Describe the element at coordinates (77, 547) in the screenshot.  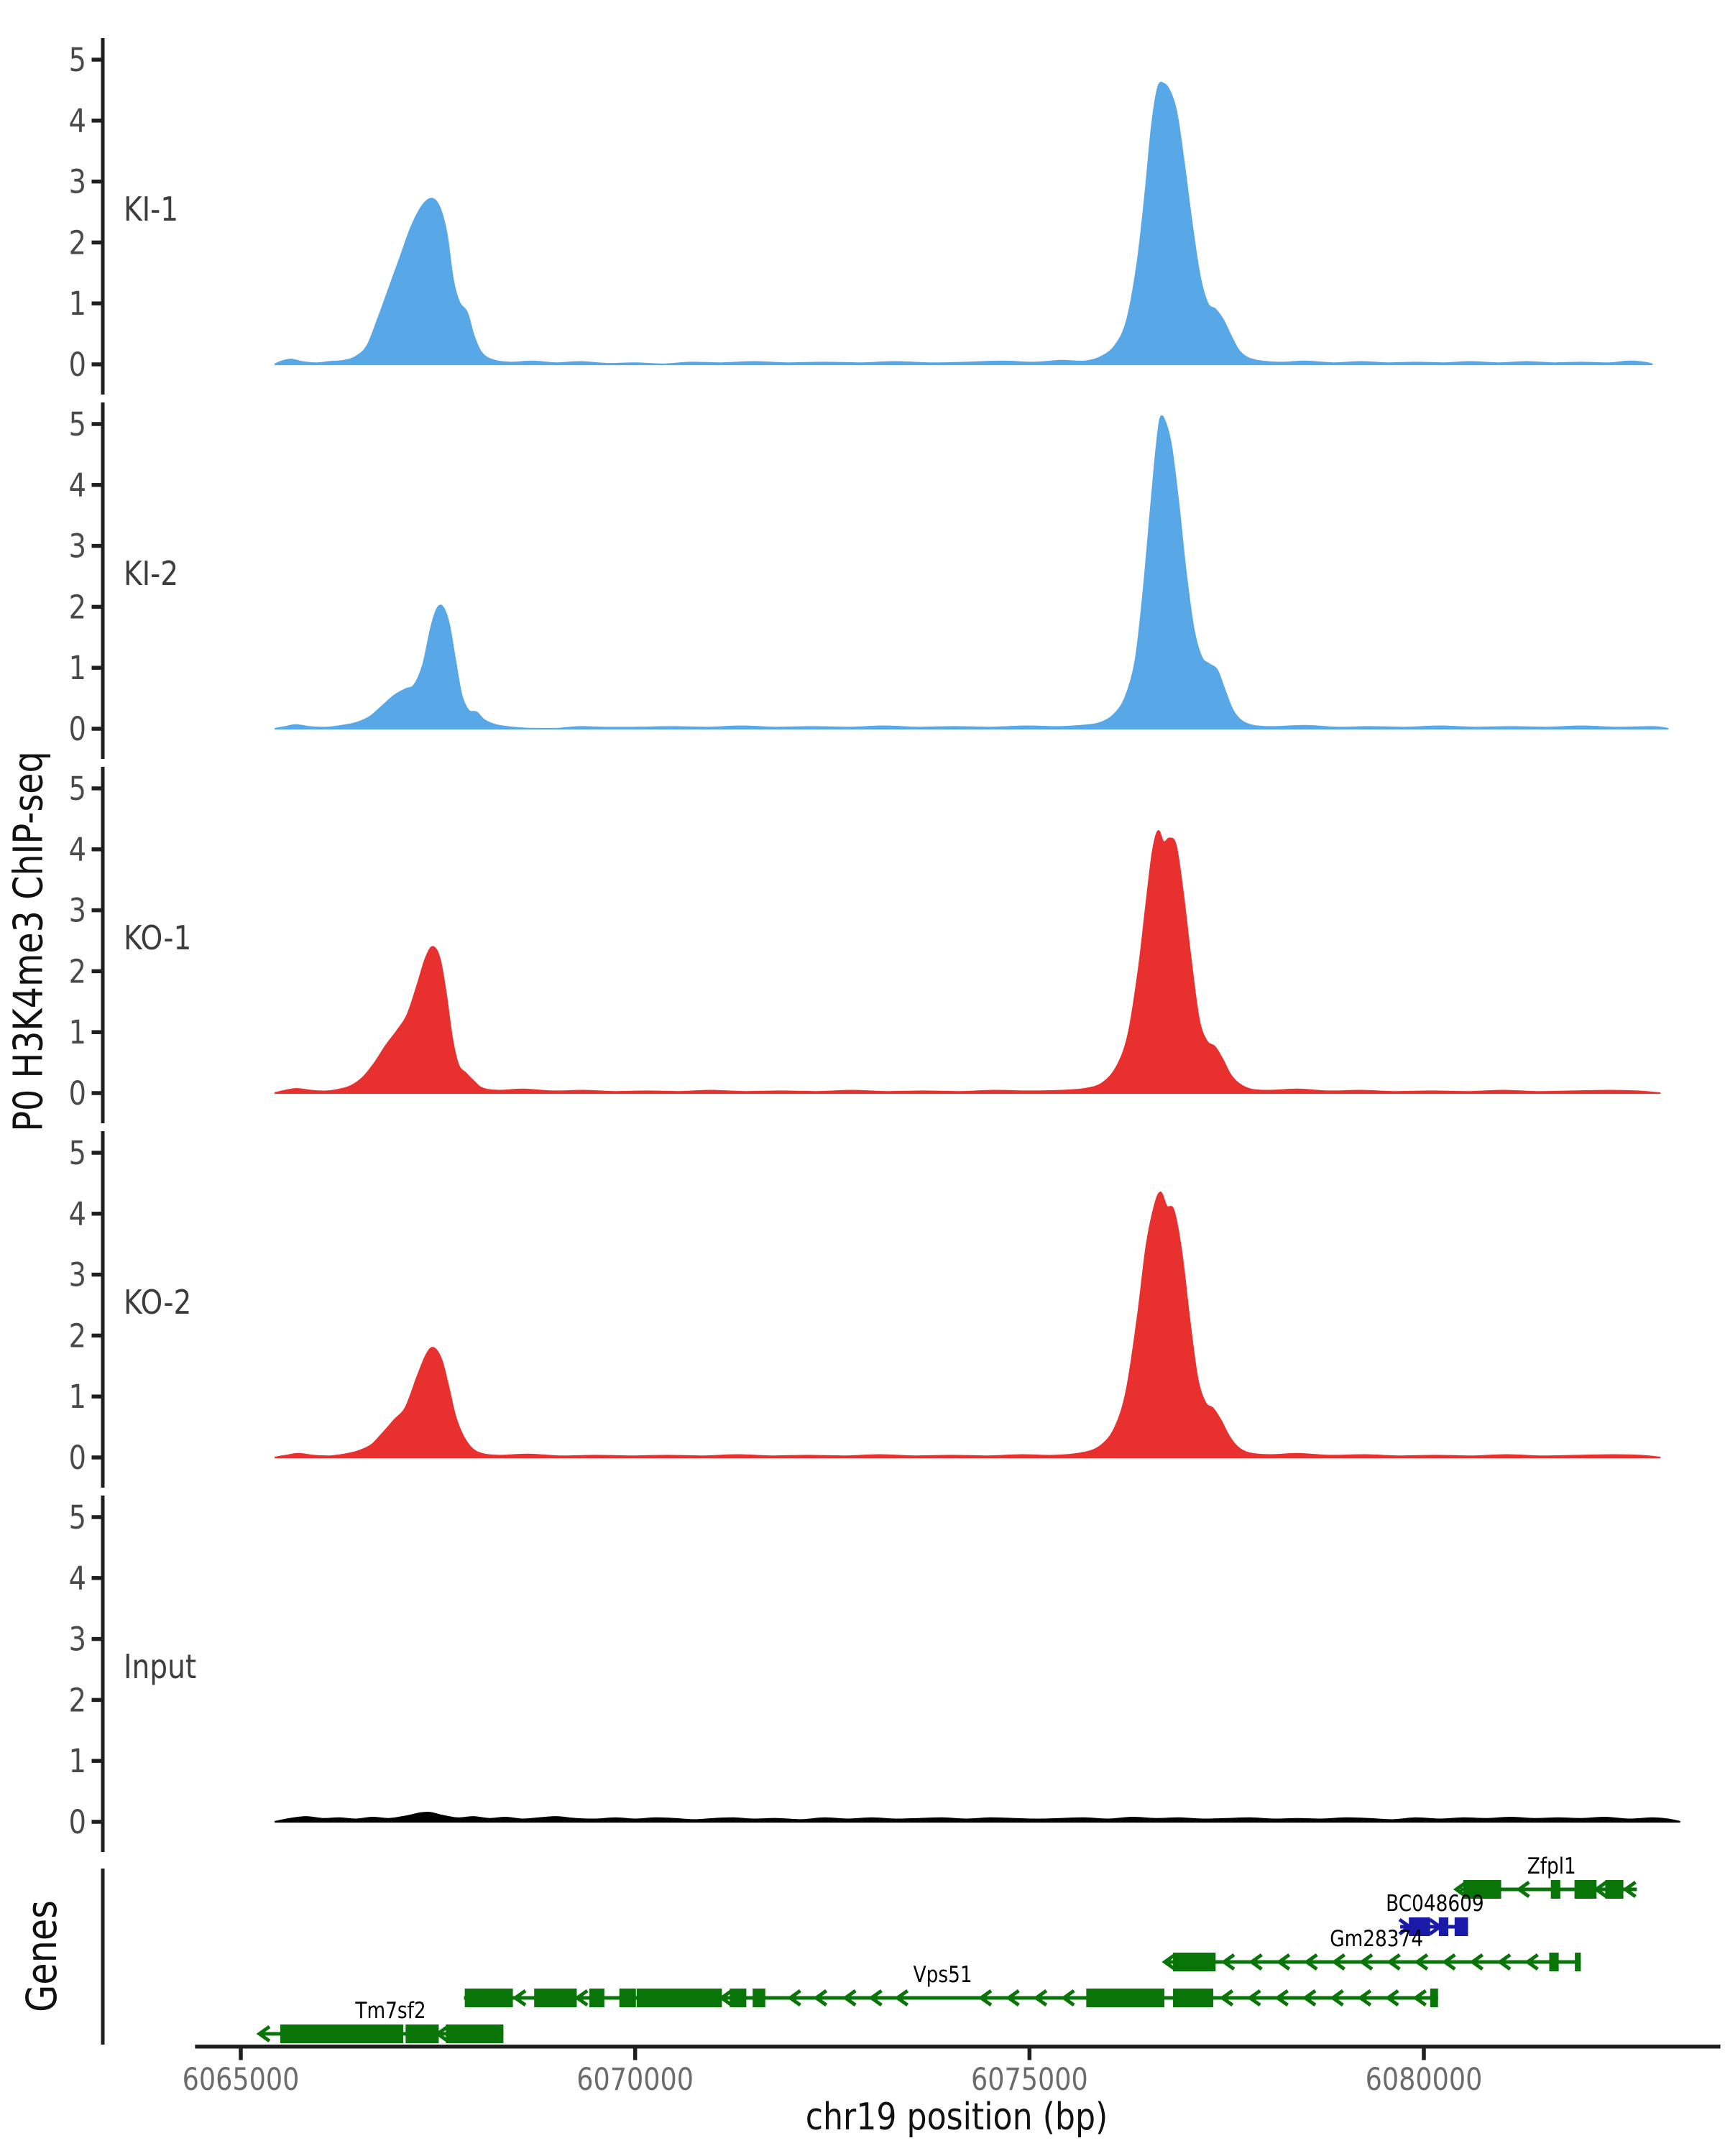
I see `y-tick-label-KI-2-3: 3` at that location.